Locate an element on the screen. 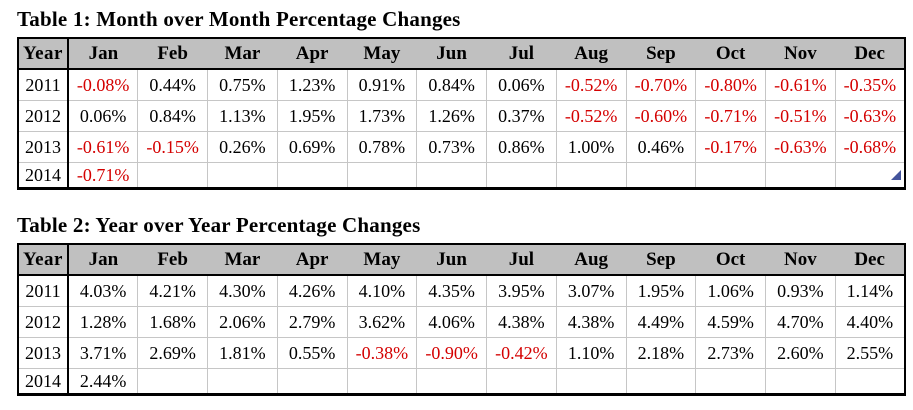 This screenshot has width=913, height=410. data-cell: -0.80% is located at coordinates (730, 84).